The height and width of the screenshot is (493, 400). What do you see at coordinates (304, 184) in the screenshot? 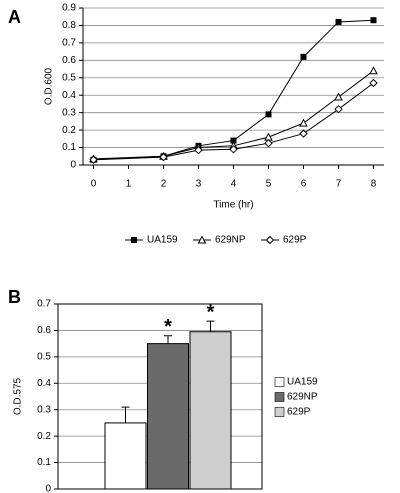
I see `x-tick-label: 6` at bounding box center [304, 184].